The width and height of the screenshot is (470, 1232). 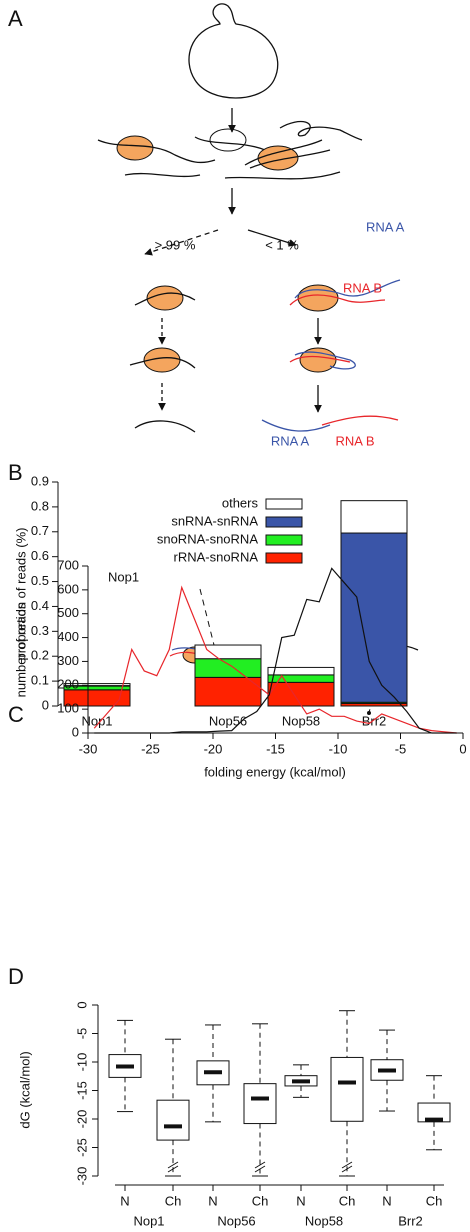 I want to click on y-tick-label: 600, so click(x=68, y=588).